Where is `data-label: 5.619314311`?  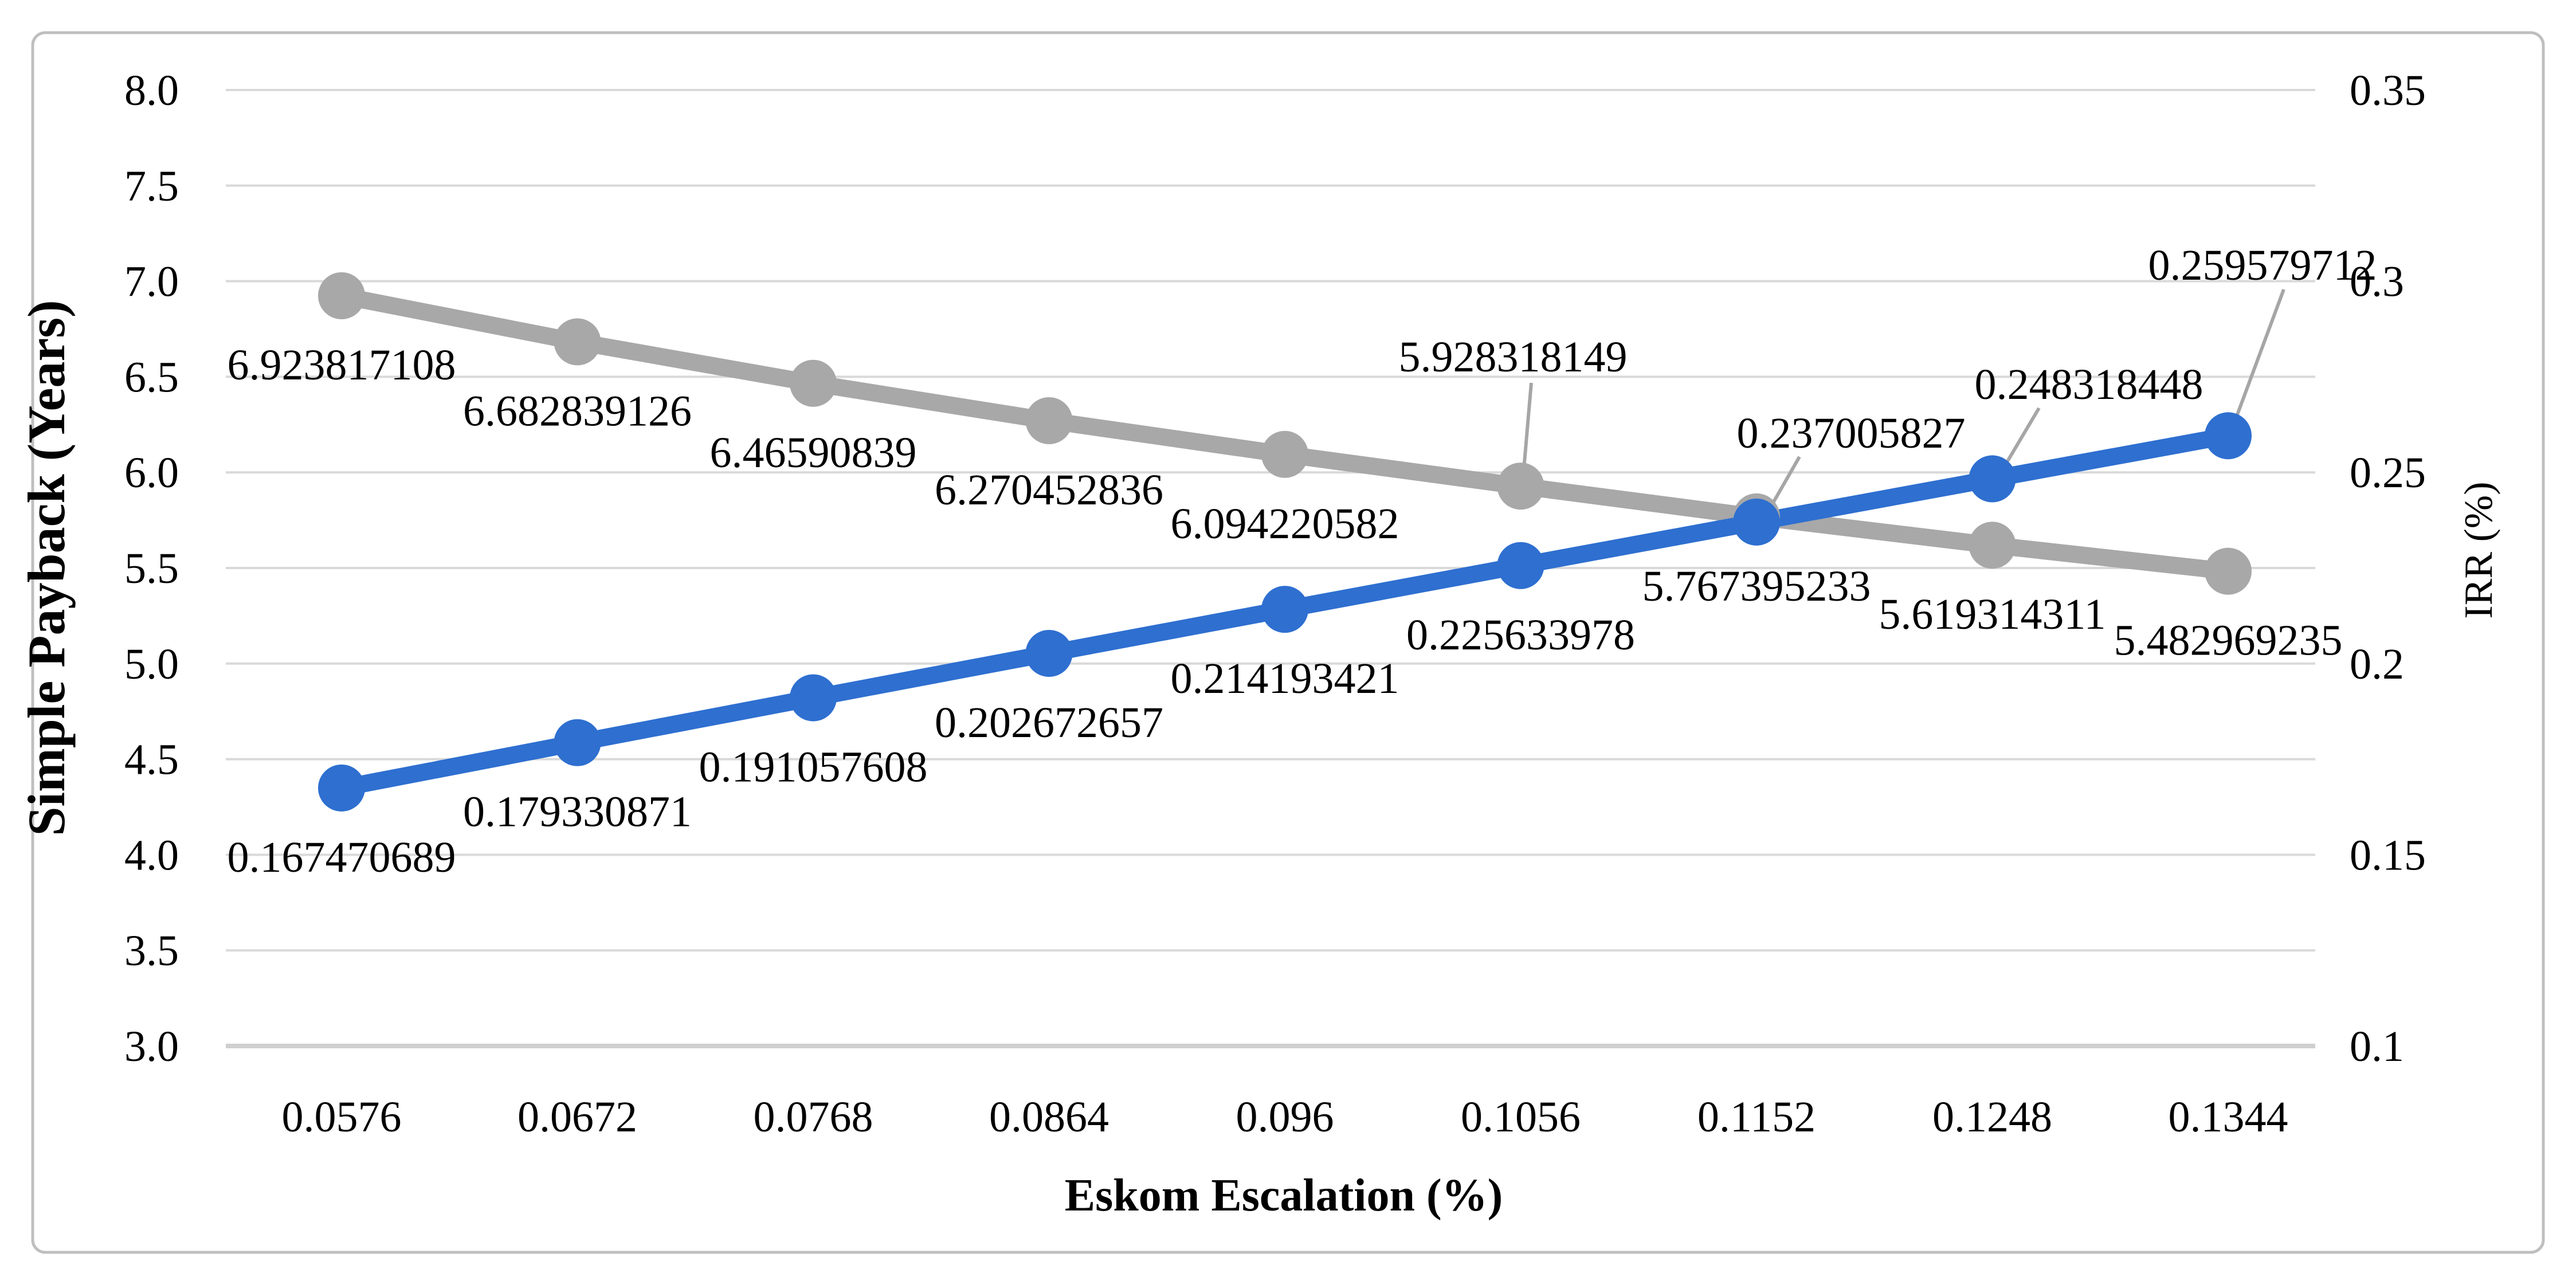
data-label: 5.619314311 is located at coordinates (1992, 614).